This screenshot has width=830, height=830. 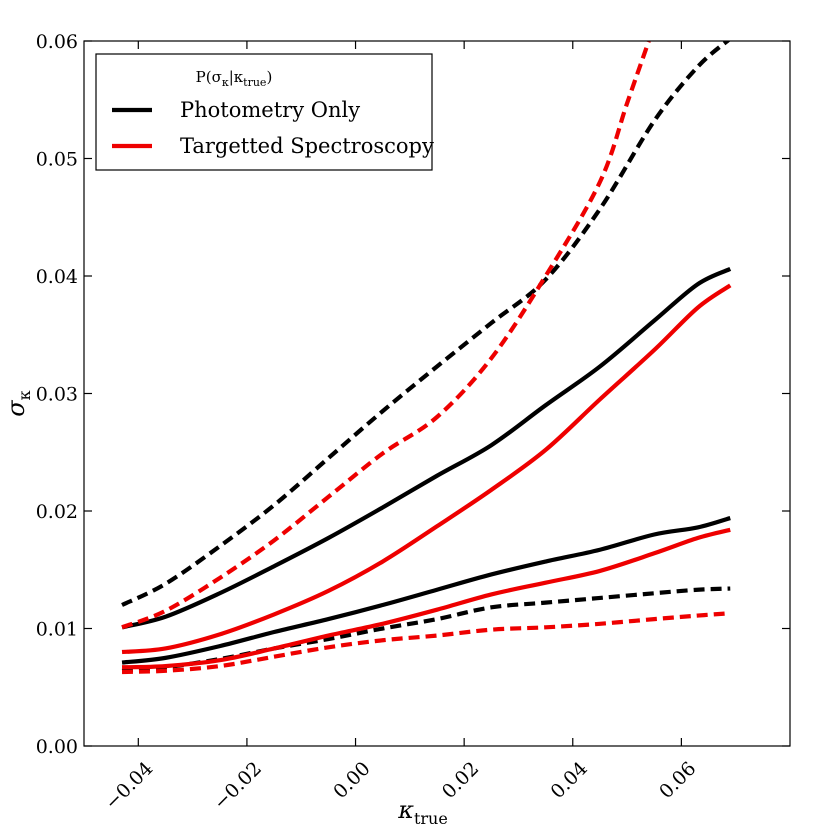 What do you see at coordinates (422, 812) in the screenshot?
I see `x-axis-title: κtrue` at bounding box center [422, 812].